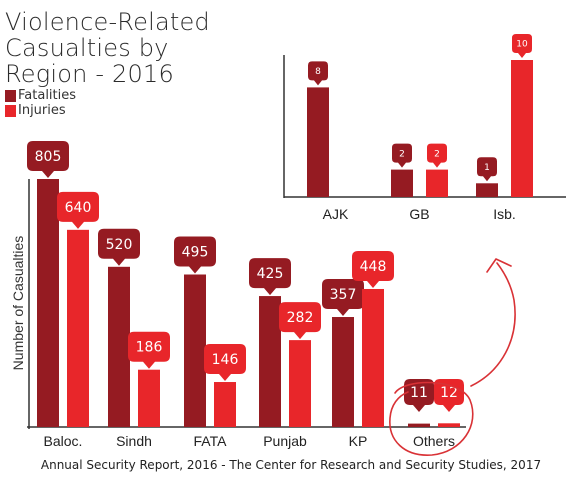 This screenshot has height=480, width=582. I want to click on bar-fatalities-sindh, so click(119, 346).